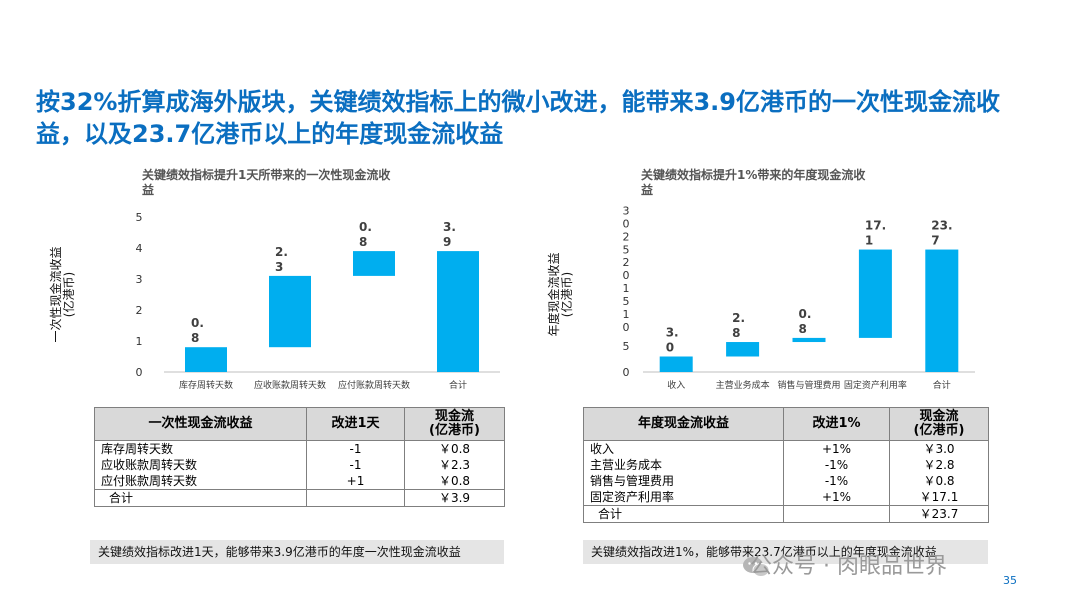 The image size is (1080, 608). I want to click on y-tick-label: 1, so click(139, 341).